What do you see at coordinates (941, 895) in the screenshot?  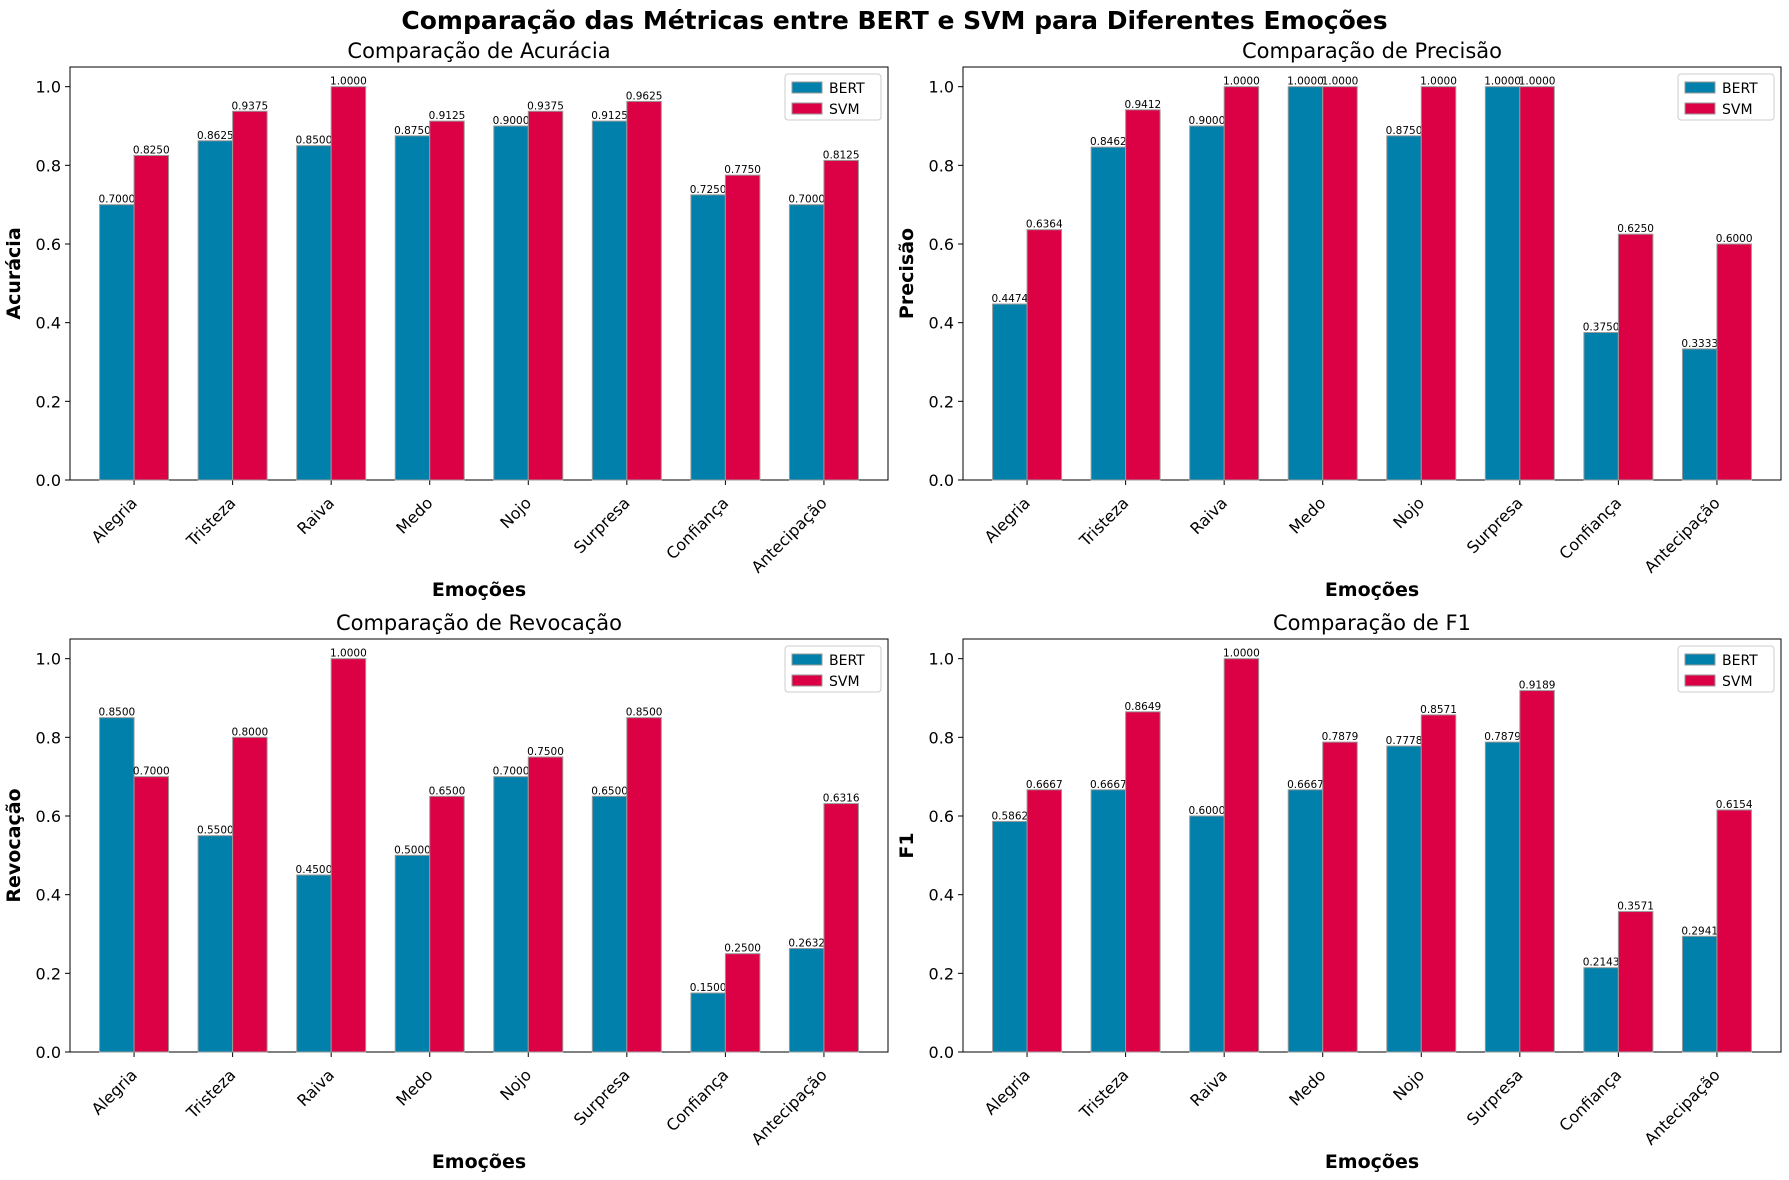 I see `y-tick-label: 0.4` at bounding box center [941, 895].